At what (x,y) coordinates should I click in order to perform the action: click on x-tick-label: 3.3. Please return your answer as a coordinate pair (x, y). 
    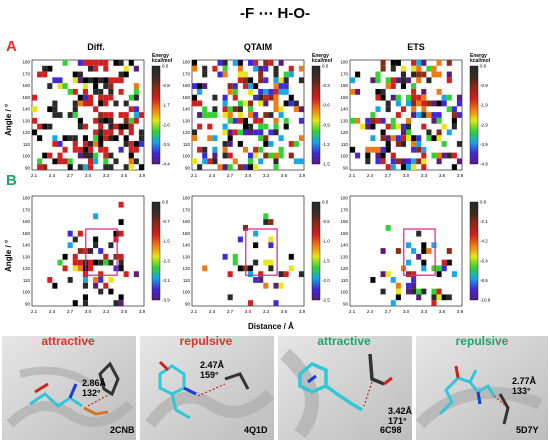
    Looking at the image, I should click on (266, 311).